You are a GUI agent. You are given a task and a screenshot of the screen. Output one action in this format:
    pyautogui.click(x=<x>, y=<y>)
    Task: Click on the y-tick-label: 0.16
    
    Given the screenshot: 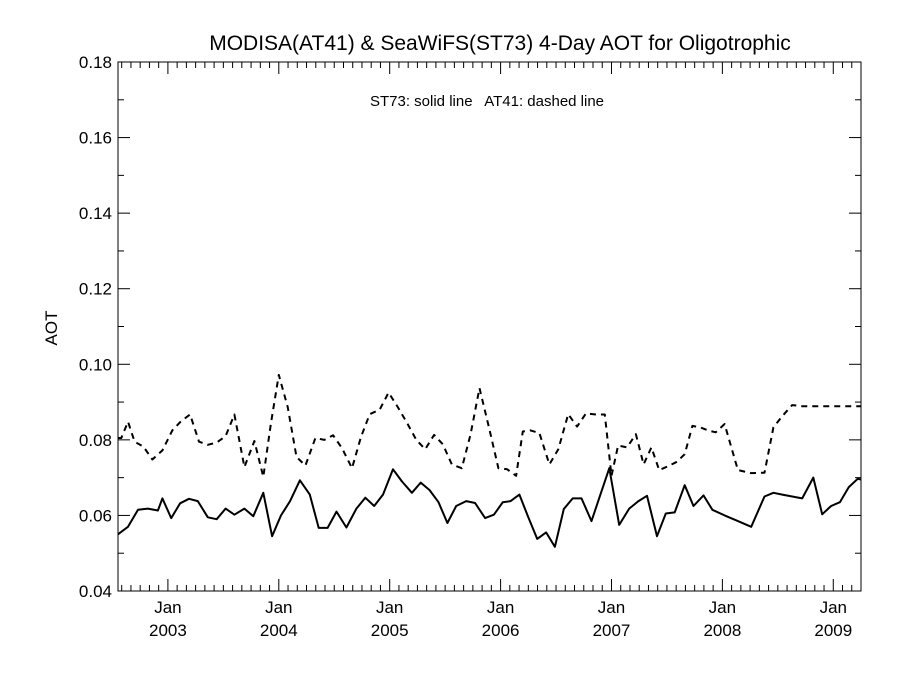 What is the action you would take?
    pyautogui.click(x=95, y=138)
    